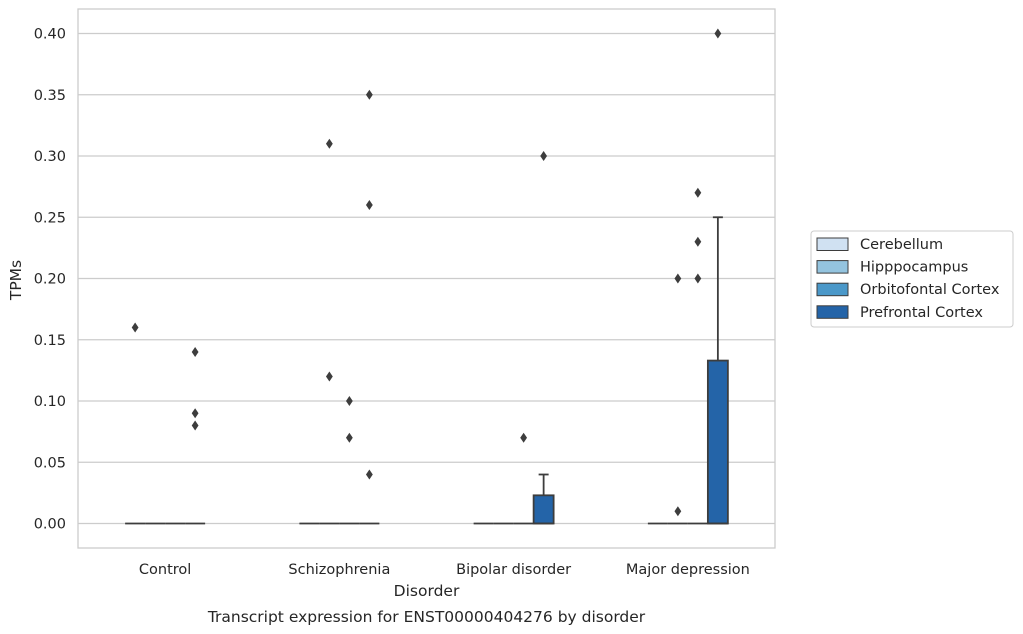 The height and width of the screenshot is (634, 1023). I want to click on legend-frame, so click(912, 279).